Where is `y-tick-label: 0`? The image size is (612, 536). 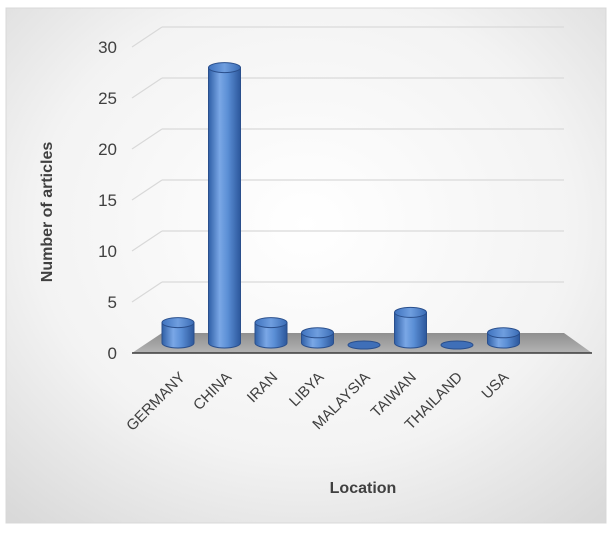
y-tick-label: 0 is located at coordinates (112, 353).